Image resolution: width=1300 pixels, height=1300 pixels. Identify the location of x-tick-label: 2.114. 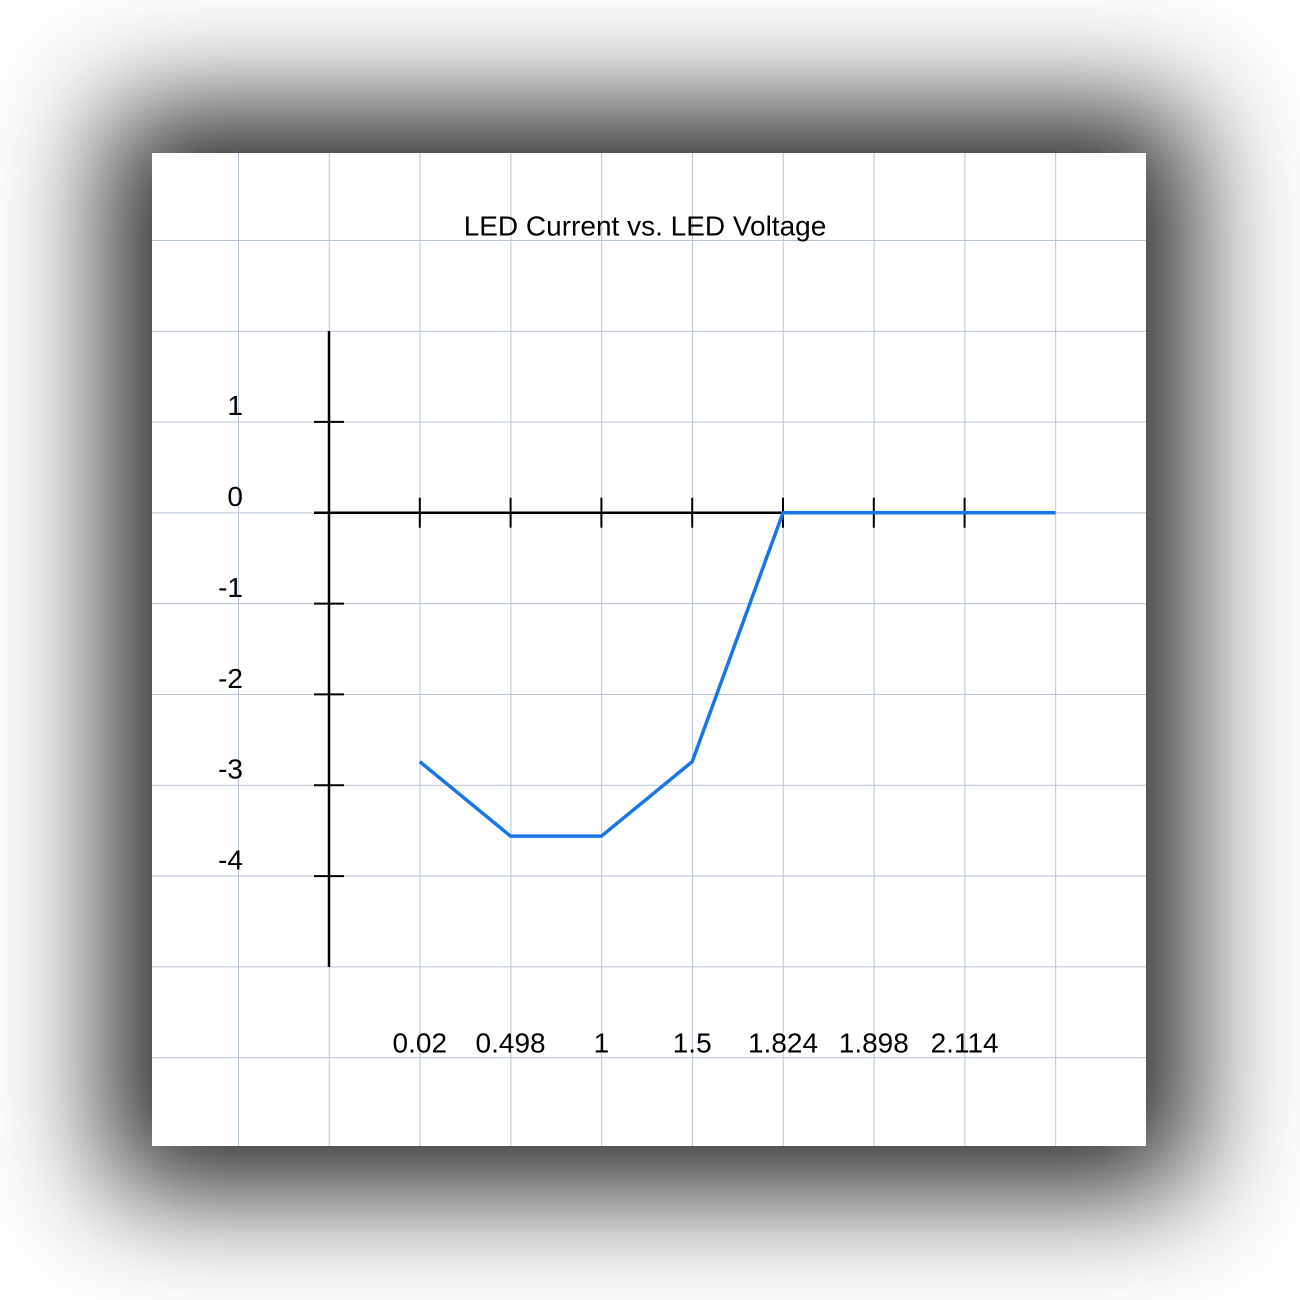
(965, 1042).